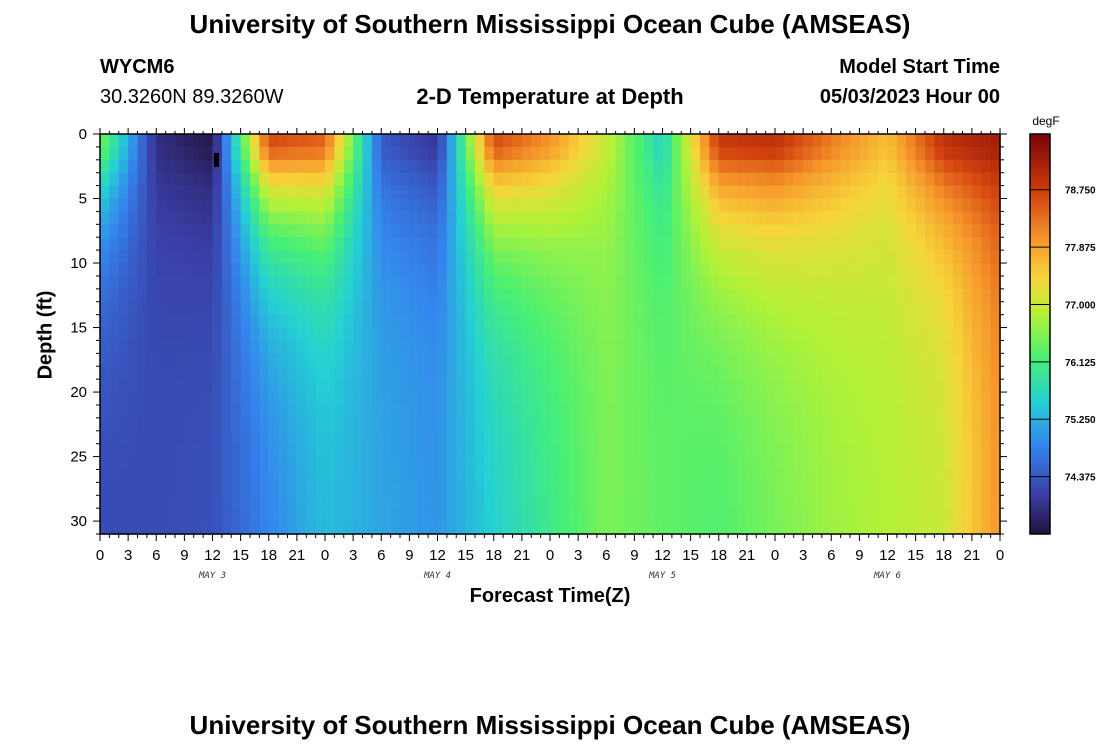 This screenshot has height=750, width=1100. What do you see at coordinates (465, 555) in the screenshot?
I see `x-tick-label: 15` at bounding box center [465, 555].